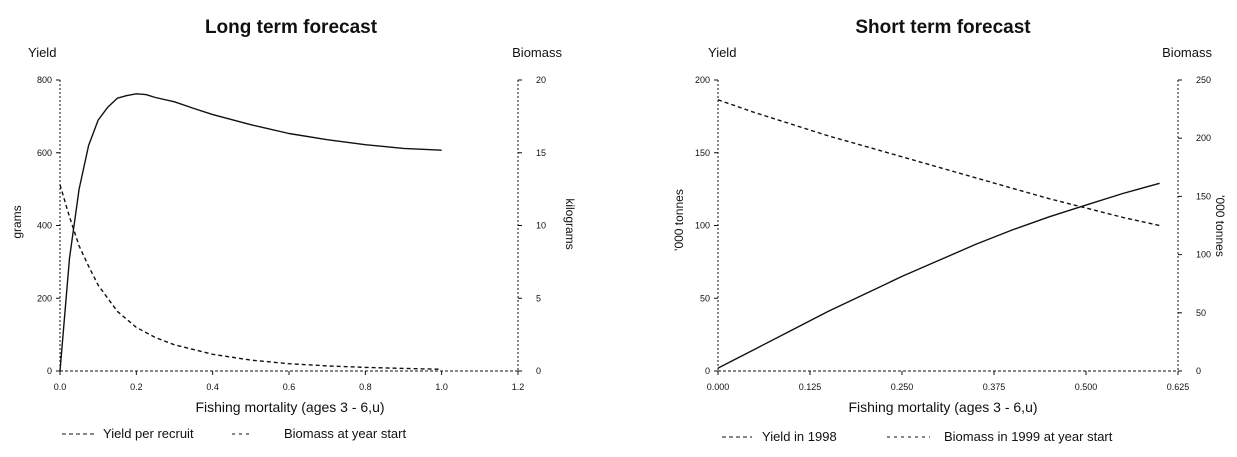 This screenshot has height=457, width=1237. I want to click on y-right-unit-label: '000 tonnes, so click(1220, 226).